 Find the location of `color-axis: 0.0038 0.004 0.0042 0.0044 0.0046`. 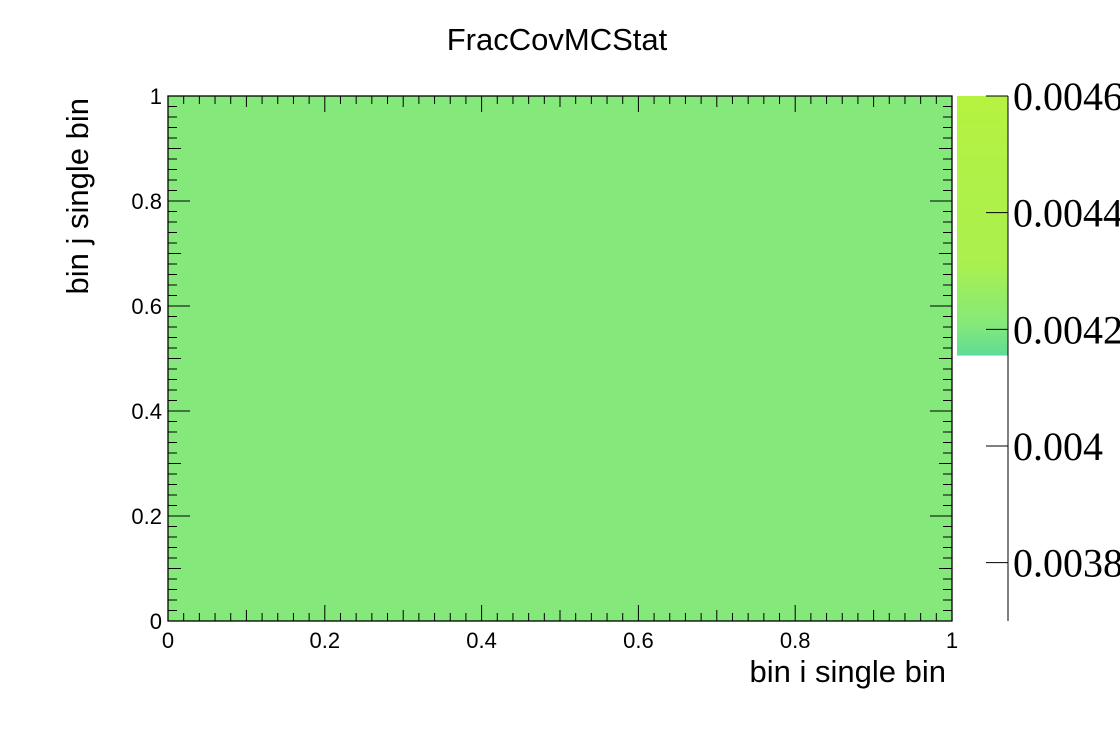

color-axis: 0.0038 0.004 0.0042 0.0044 0.0046 is located at coordinates (1053, 347).